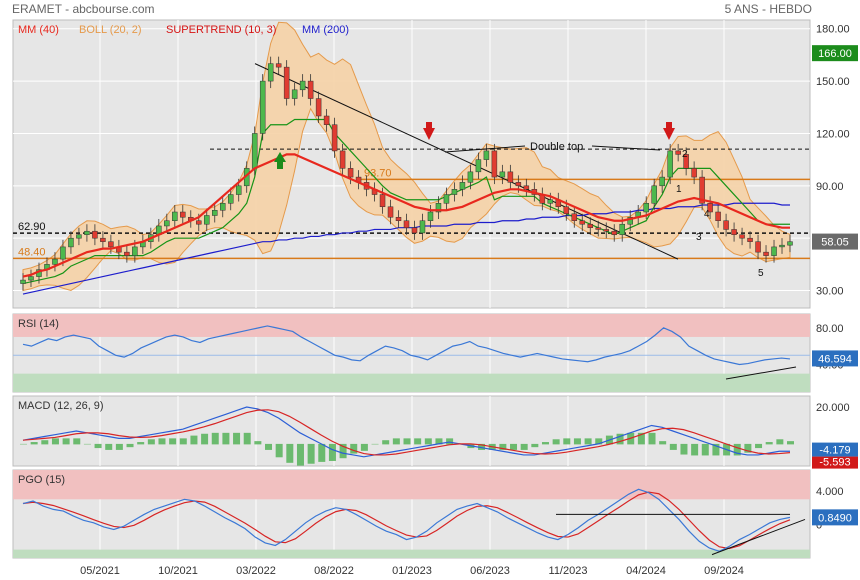 The height and width of the screenshot is (580, 860). I want to click on pgo-tick-label: 4.000, so click(830, 492).